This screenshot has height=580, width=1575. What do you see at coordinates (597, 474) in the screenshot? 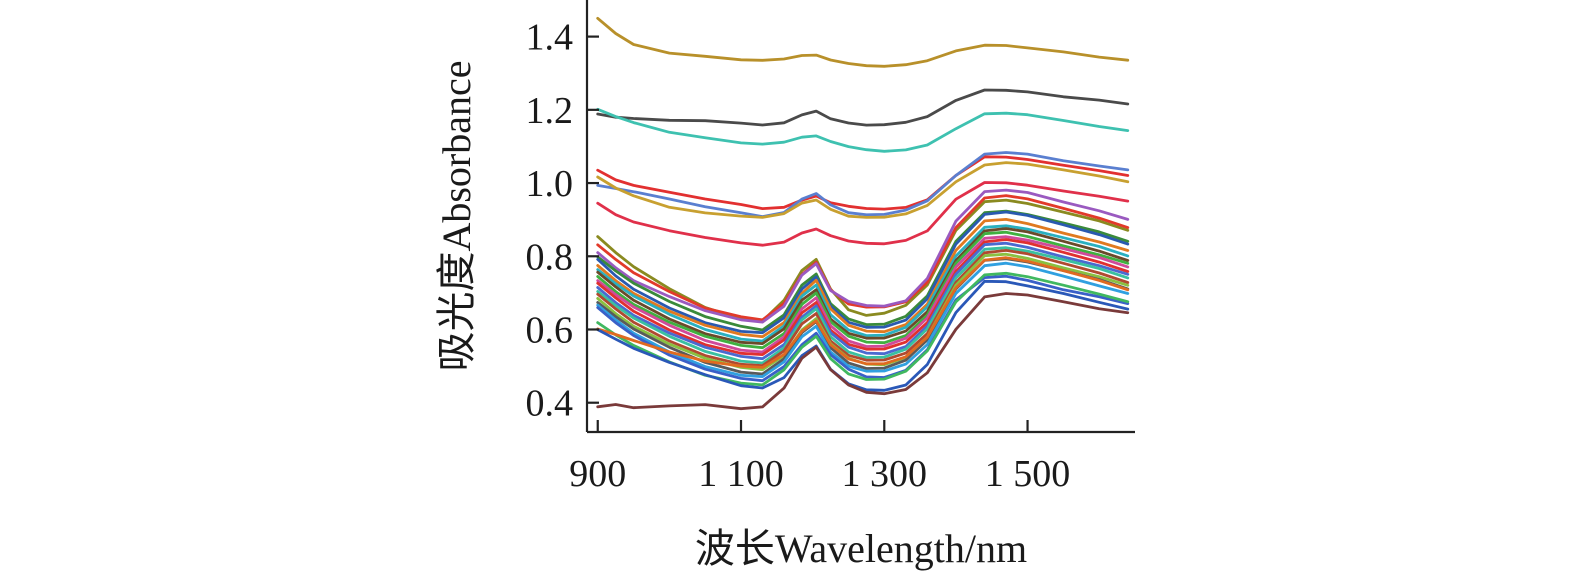
I see `x-tick-label: 900` at bounding box center [597, 474].